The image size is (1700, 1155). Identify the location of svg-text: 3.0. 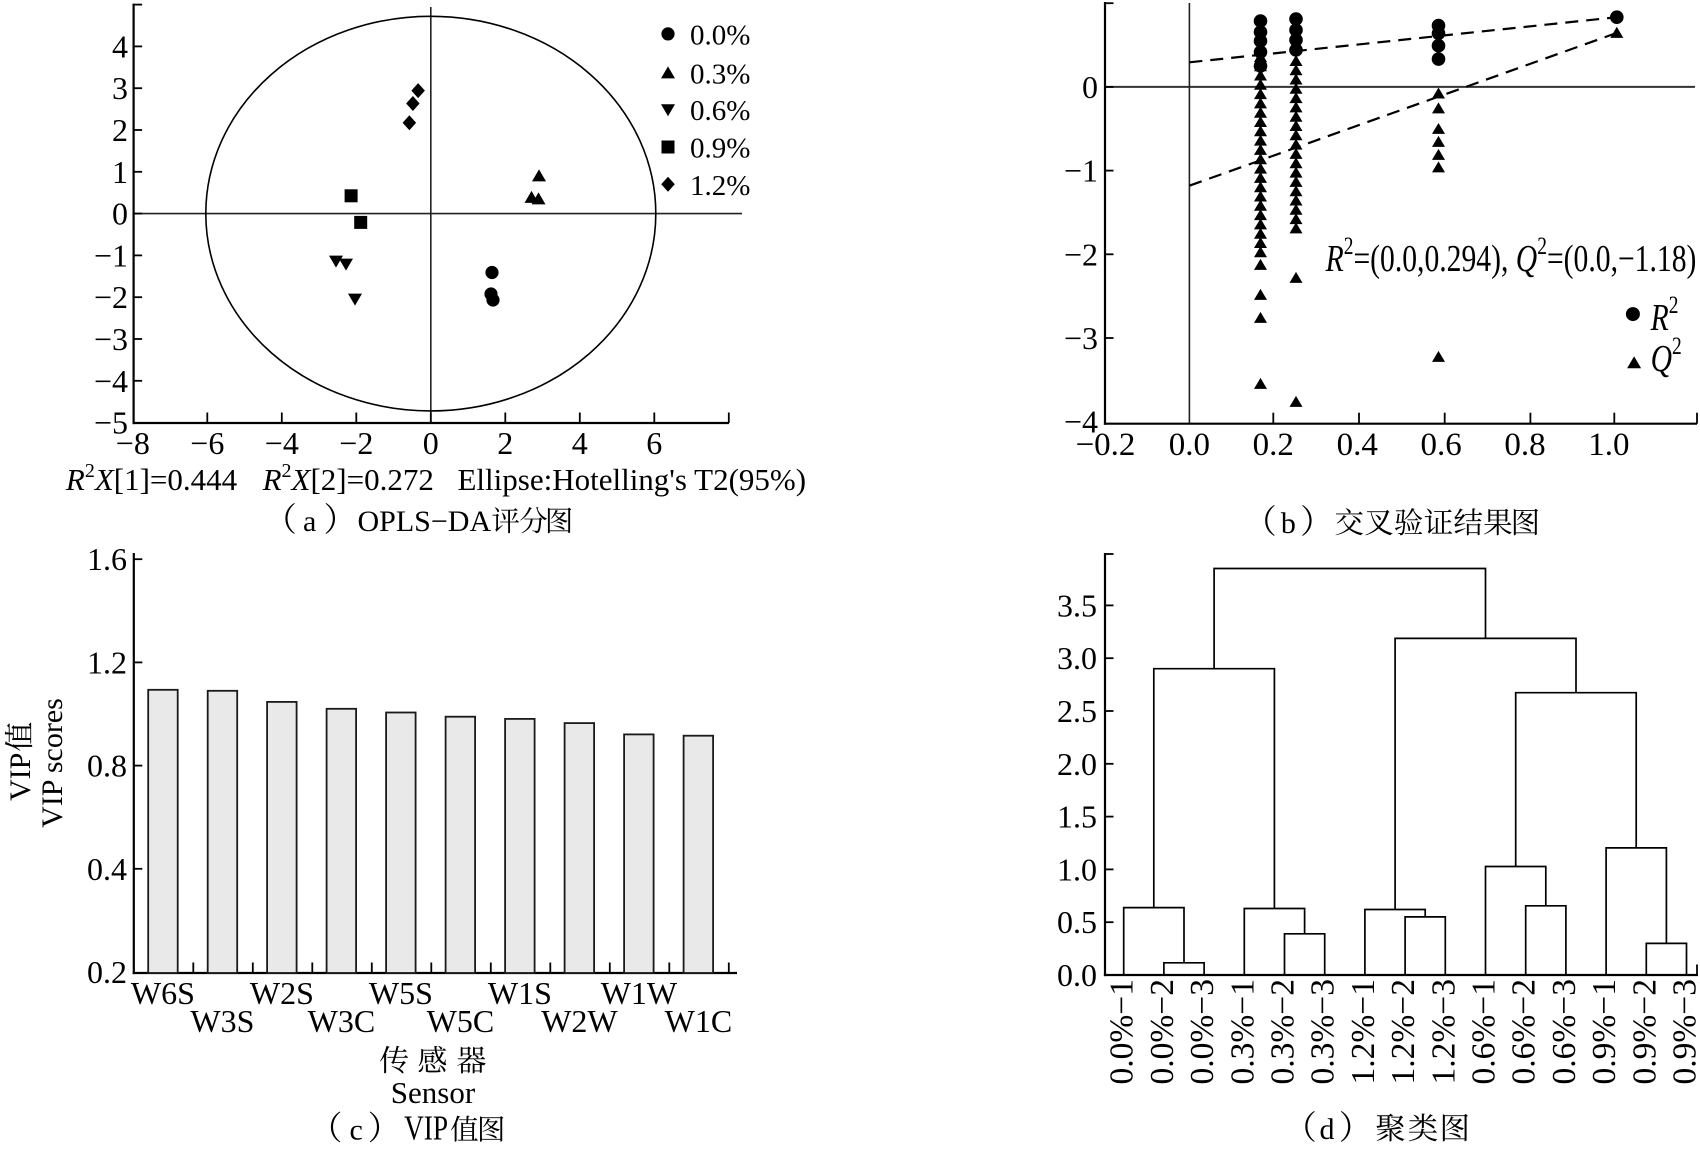
(1077, 658).